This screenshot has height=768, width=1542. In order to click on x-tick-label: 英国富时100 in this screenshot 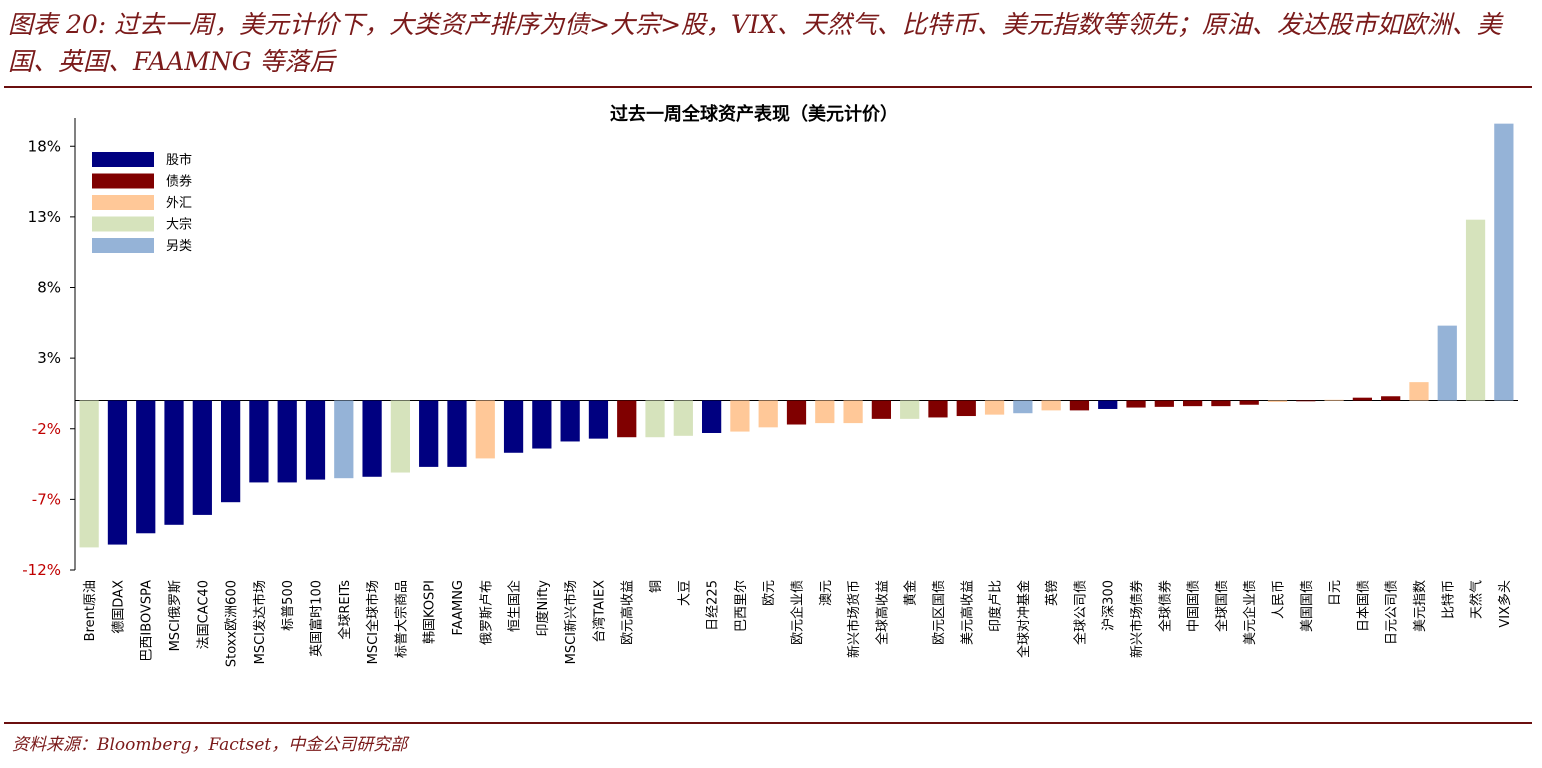, I will do `click(317, 618)`.